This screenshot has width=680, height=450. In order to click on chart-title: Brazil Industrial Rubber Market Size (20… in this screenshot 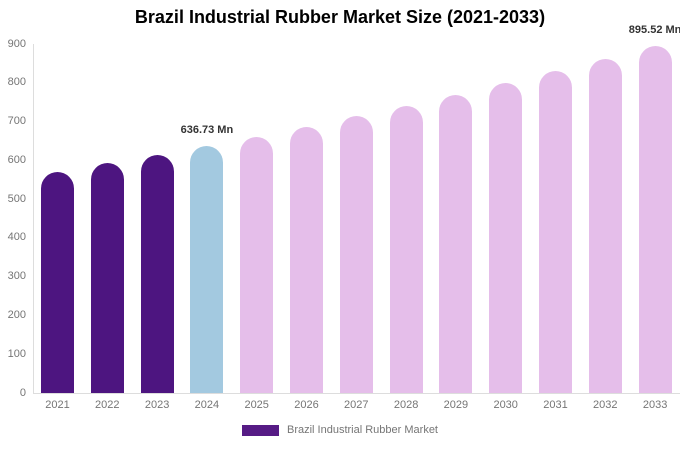, I will do `click(340, 17)`.